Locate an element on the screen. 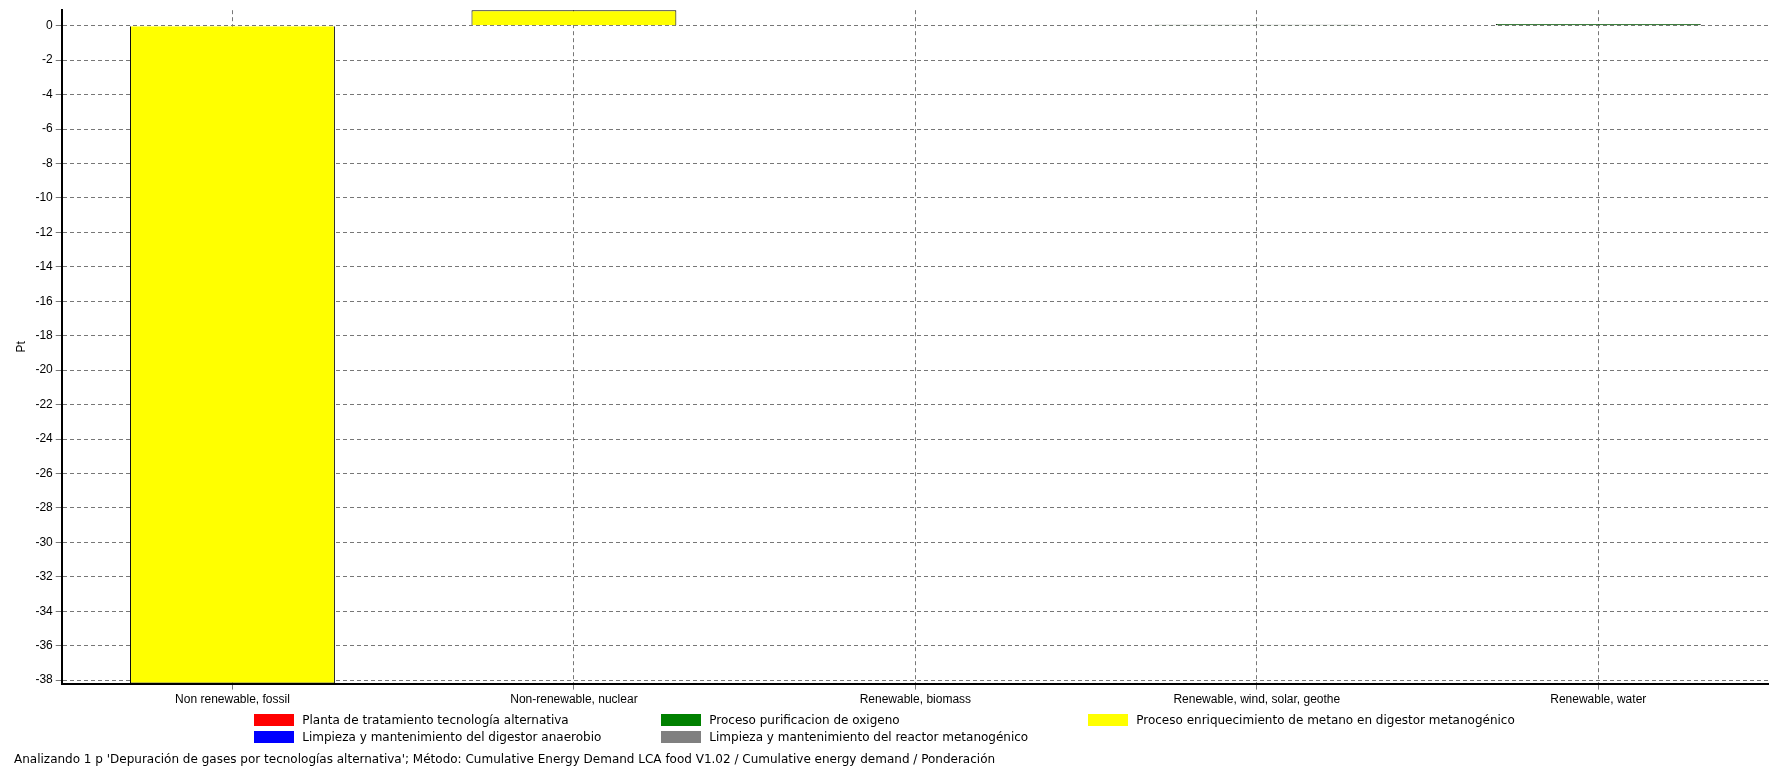 The height and width of the screenshot is (776, 1769). y-tick-label: -38 is located at coordinates (44, 679).